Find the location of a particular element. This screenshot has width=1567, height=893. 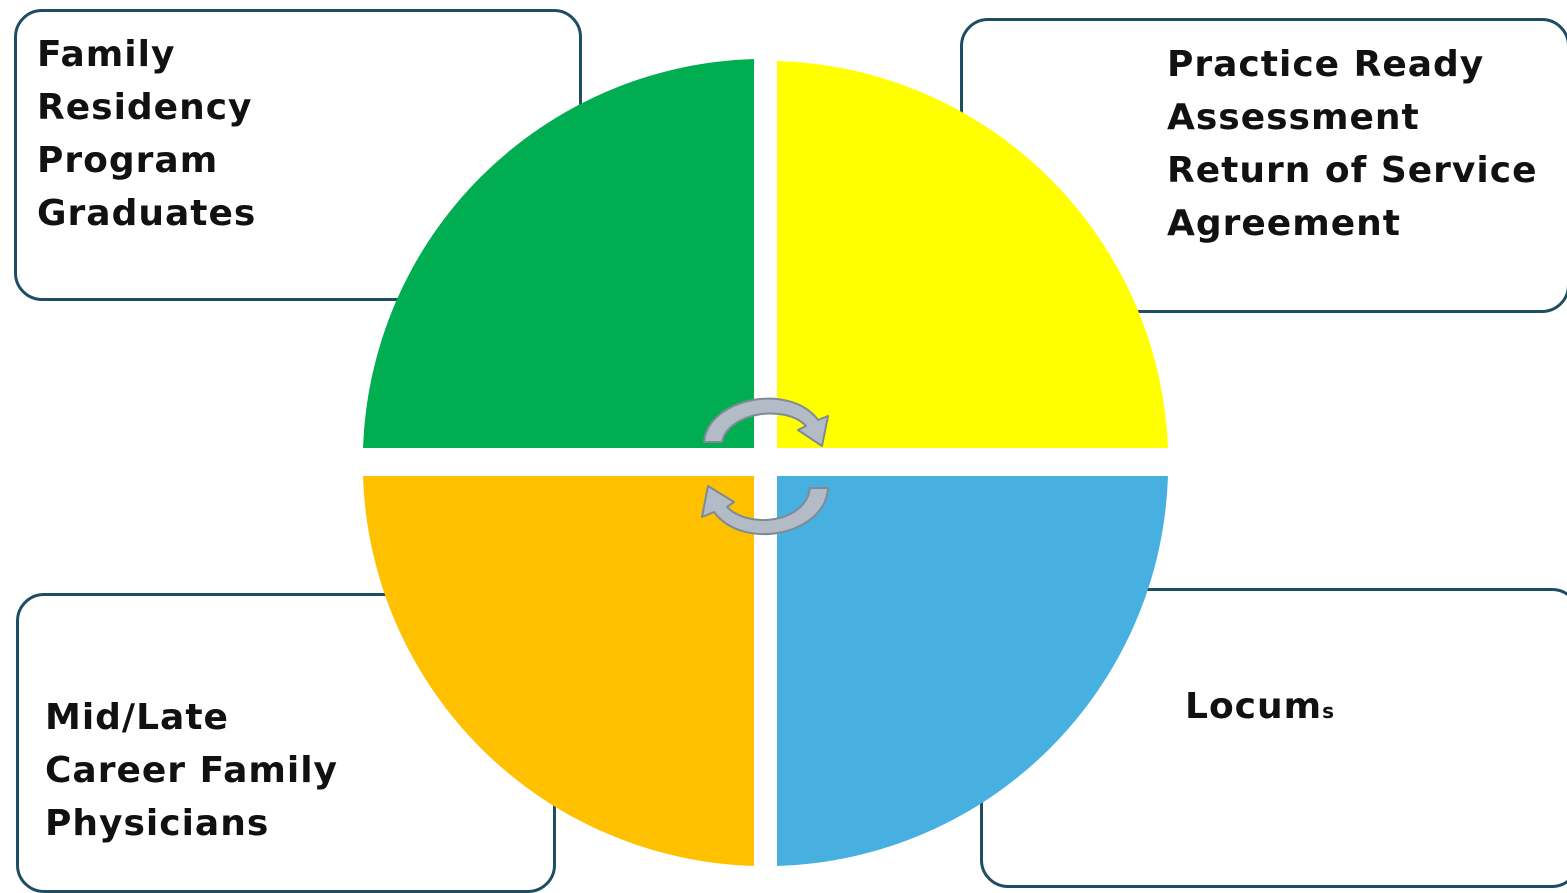

label-line: Agreement is located at coordinates (1284, 223).